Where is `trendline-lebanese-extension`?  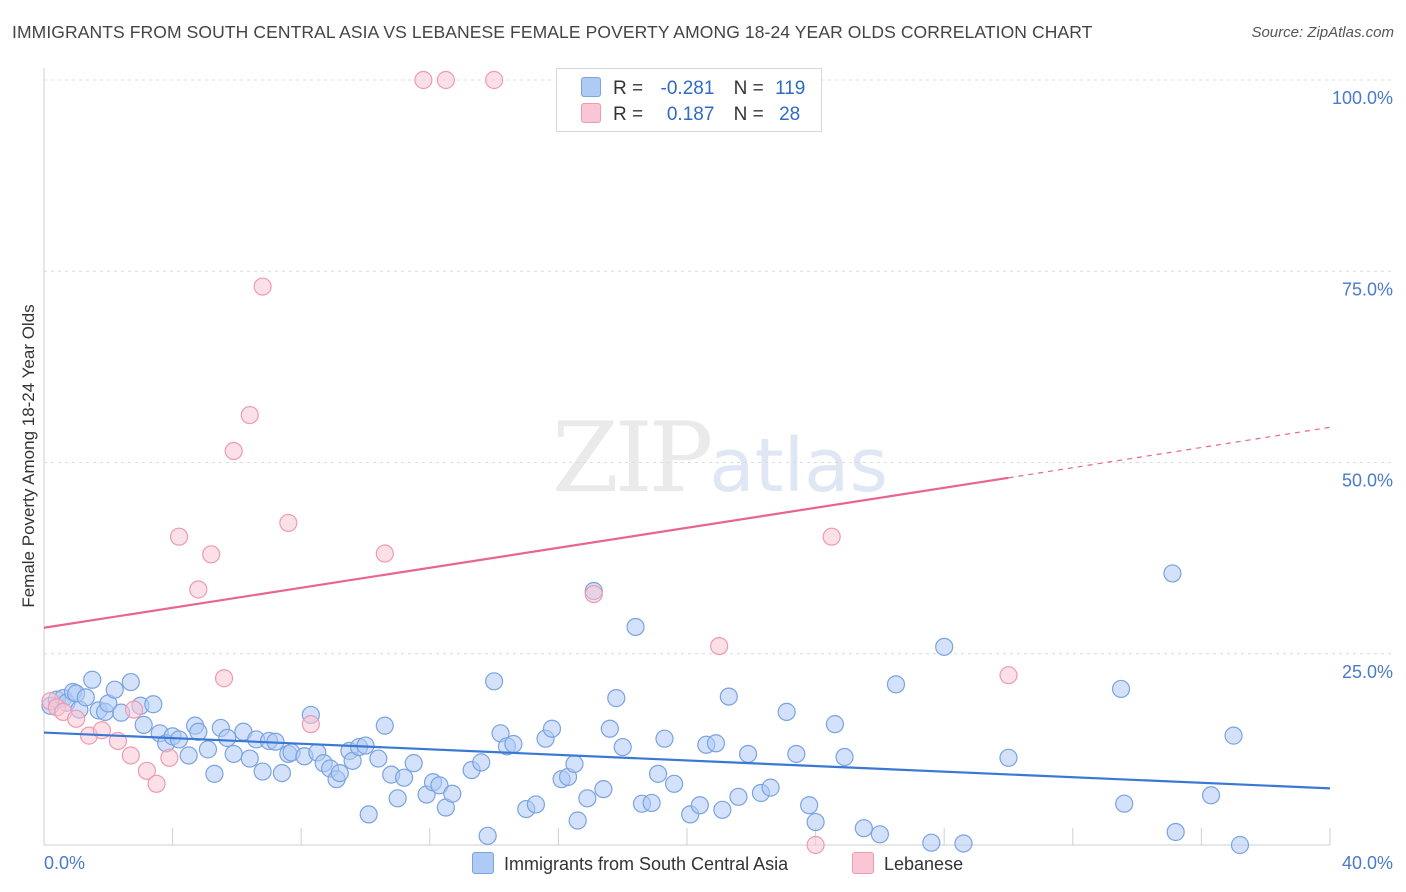
trendline-lebanese-extension is located at coordinates (1169, 452).